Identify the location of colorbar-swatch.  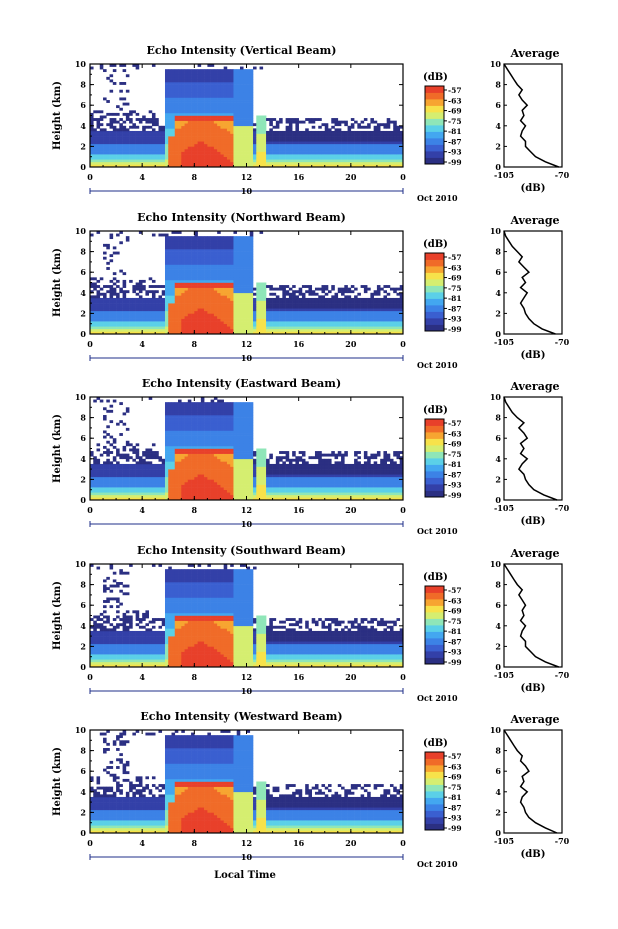
(434, 135).